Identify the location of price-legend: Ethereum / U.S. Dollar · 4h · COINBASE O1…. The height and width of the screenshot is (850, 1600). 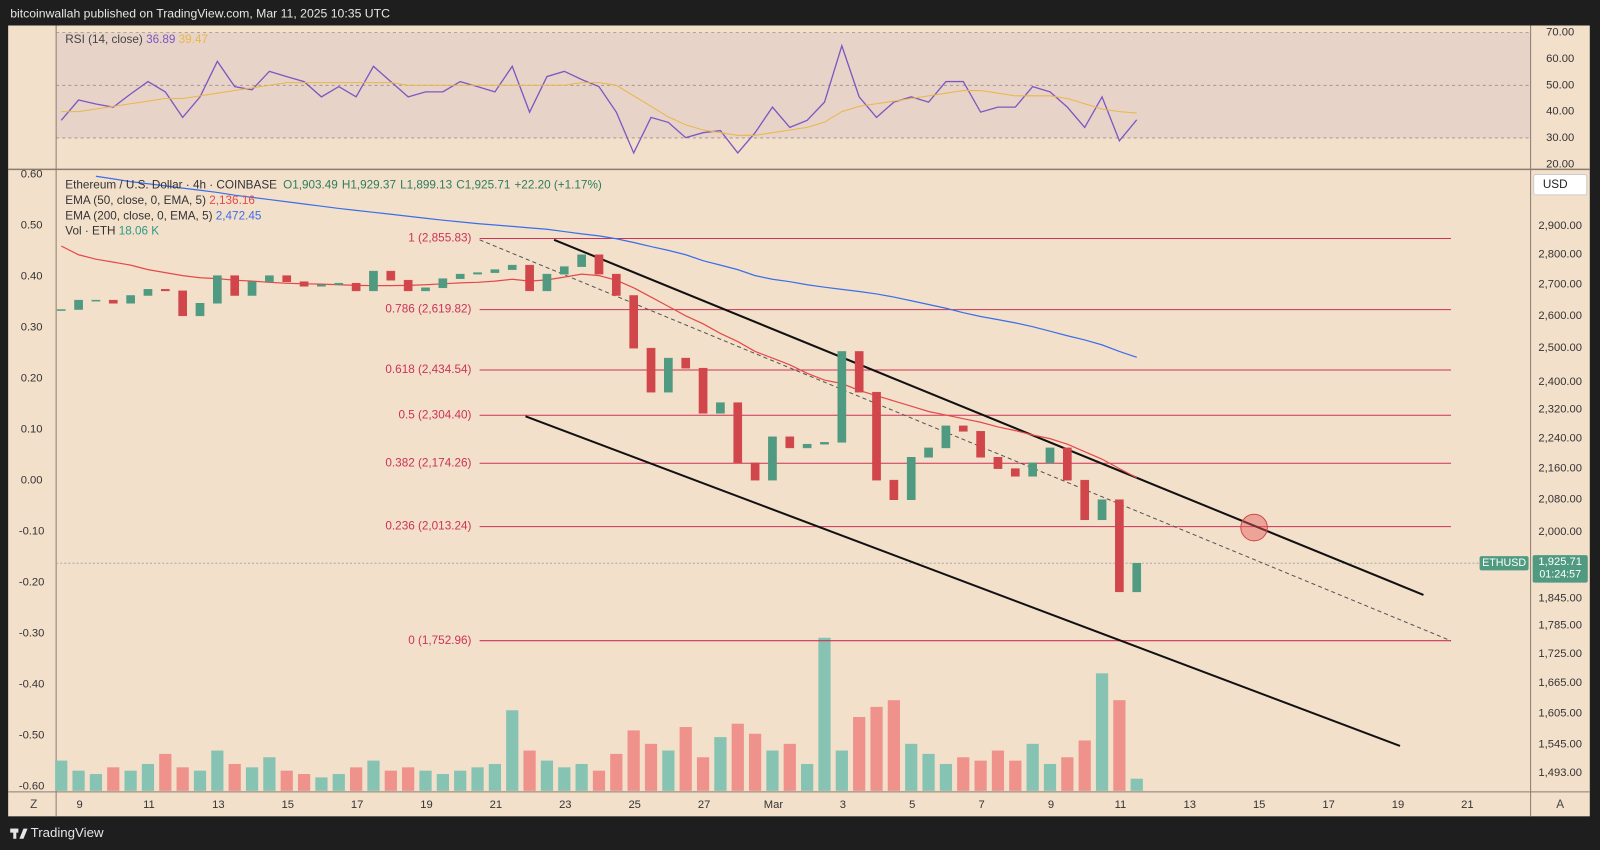
(333, 185).